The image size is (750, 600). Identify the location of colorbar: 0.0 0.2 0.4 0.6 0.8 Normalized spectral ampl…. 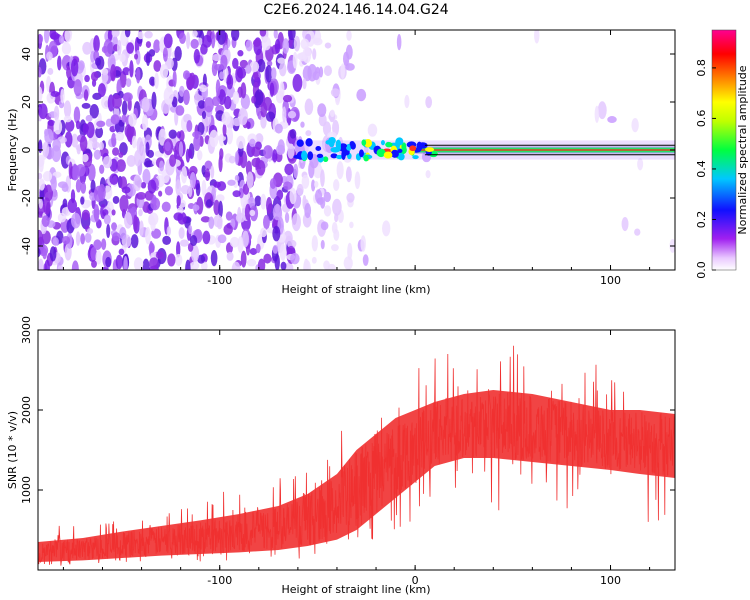
(722, 154).